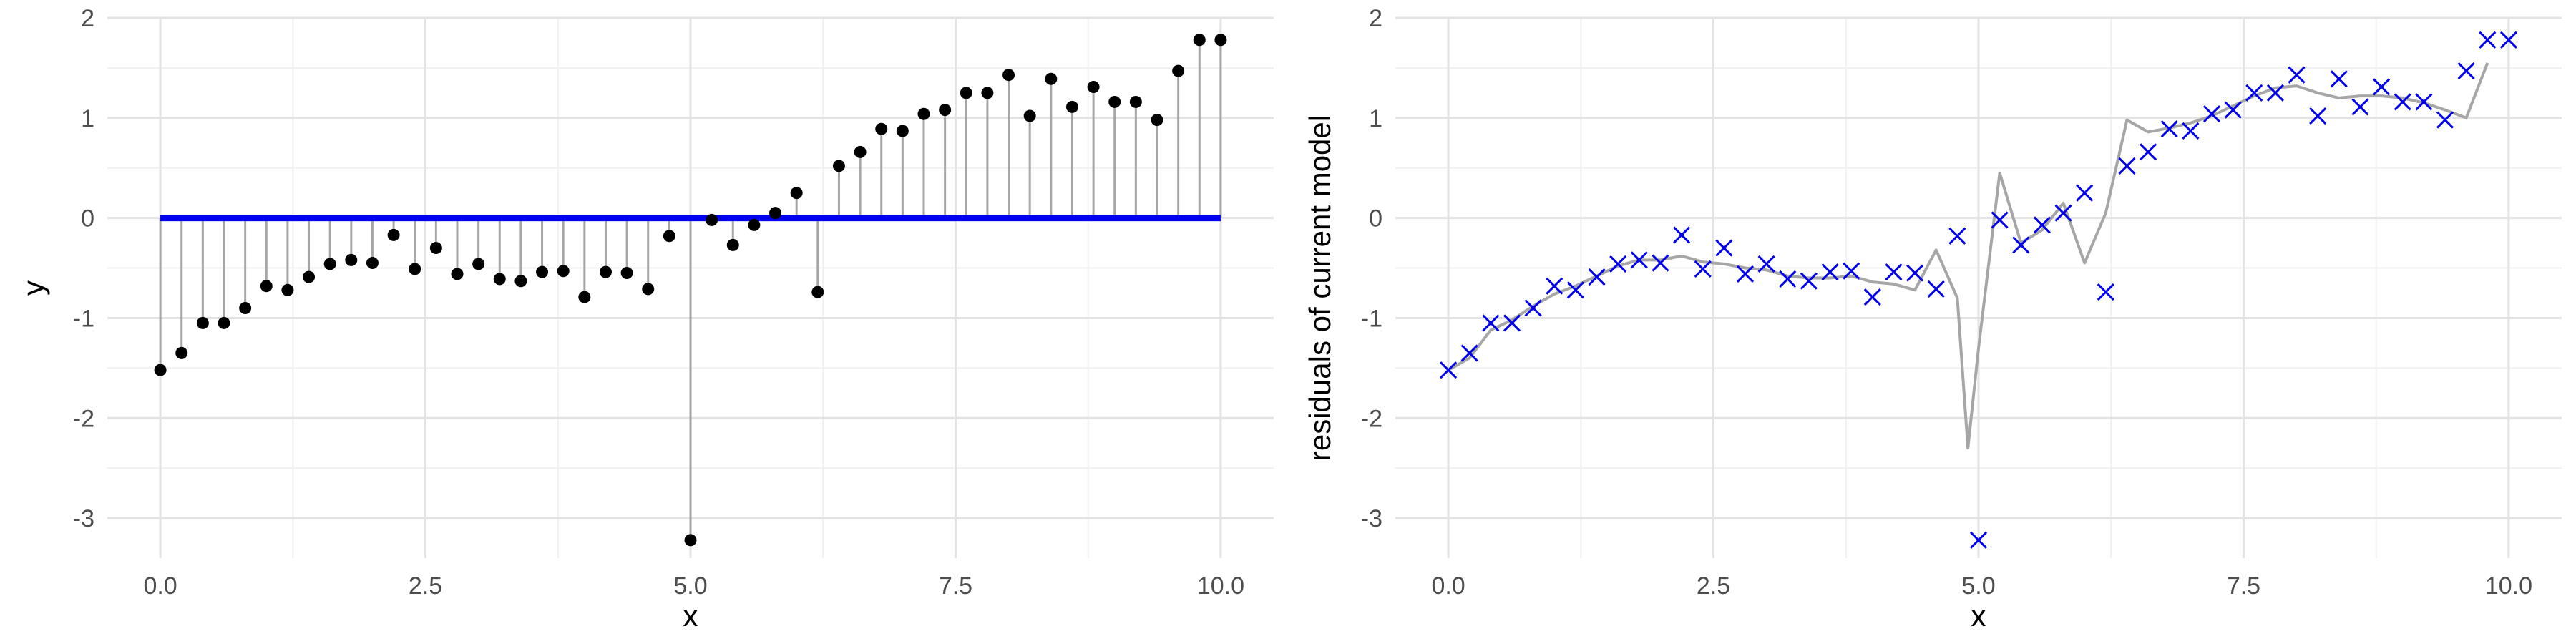  Describe the element at coordinates (1371, 318) in the screenshot. I see `chart2-y-tick-label: -1` at that location.